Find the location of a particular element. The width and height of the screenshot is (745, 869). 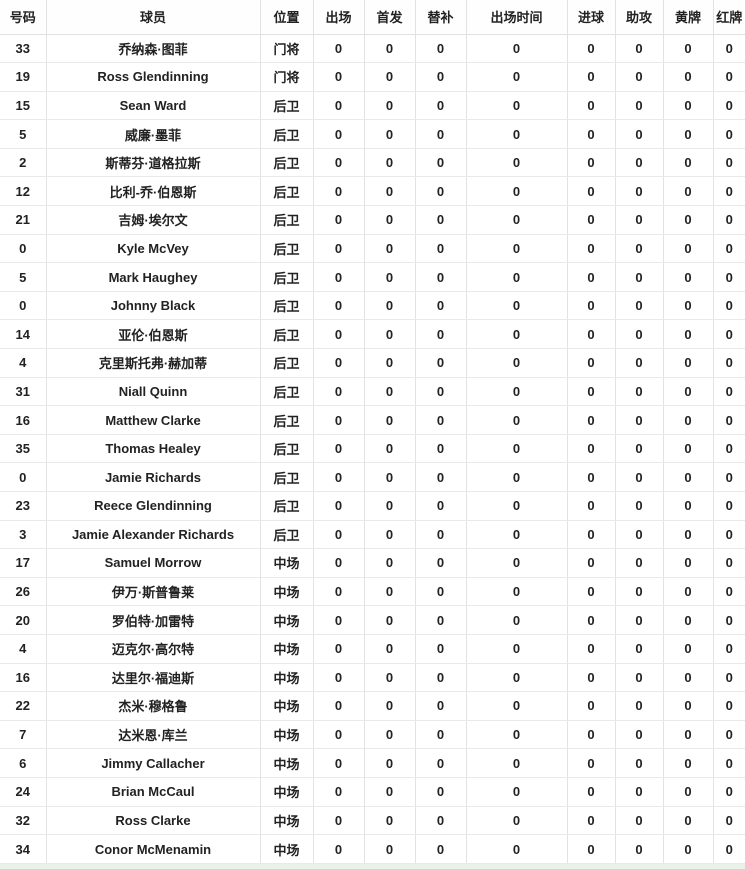

cell-player: Ross Clarke is located at coordinates (153, 821).